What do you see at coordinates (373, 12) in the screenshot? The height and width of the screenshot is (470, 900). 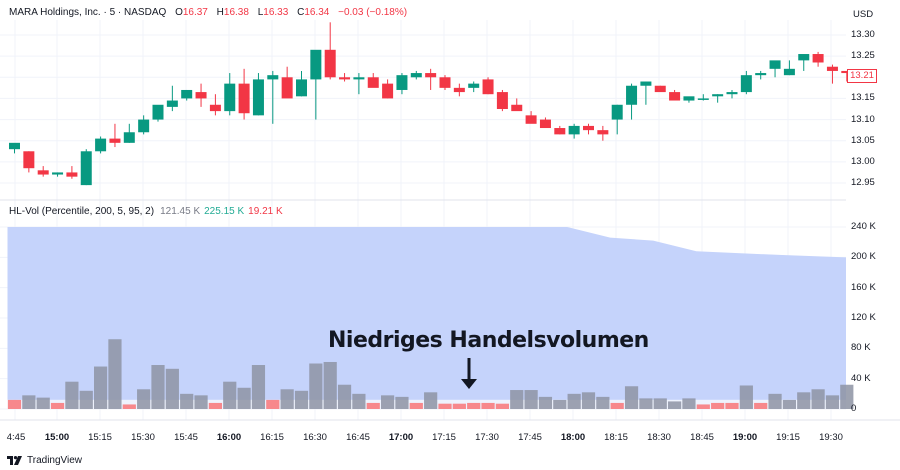 I see `change-value: −0.03 (−0.18%)` at bounding box center [373, 12].